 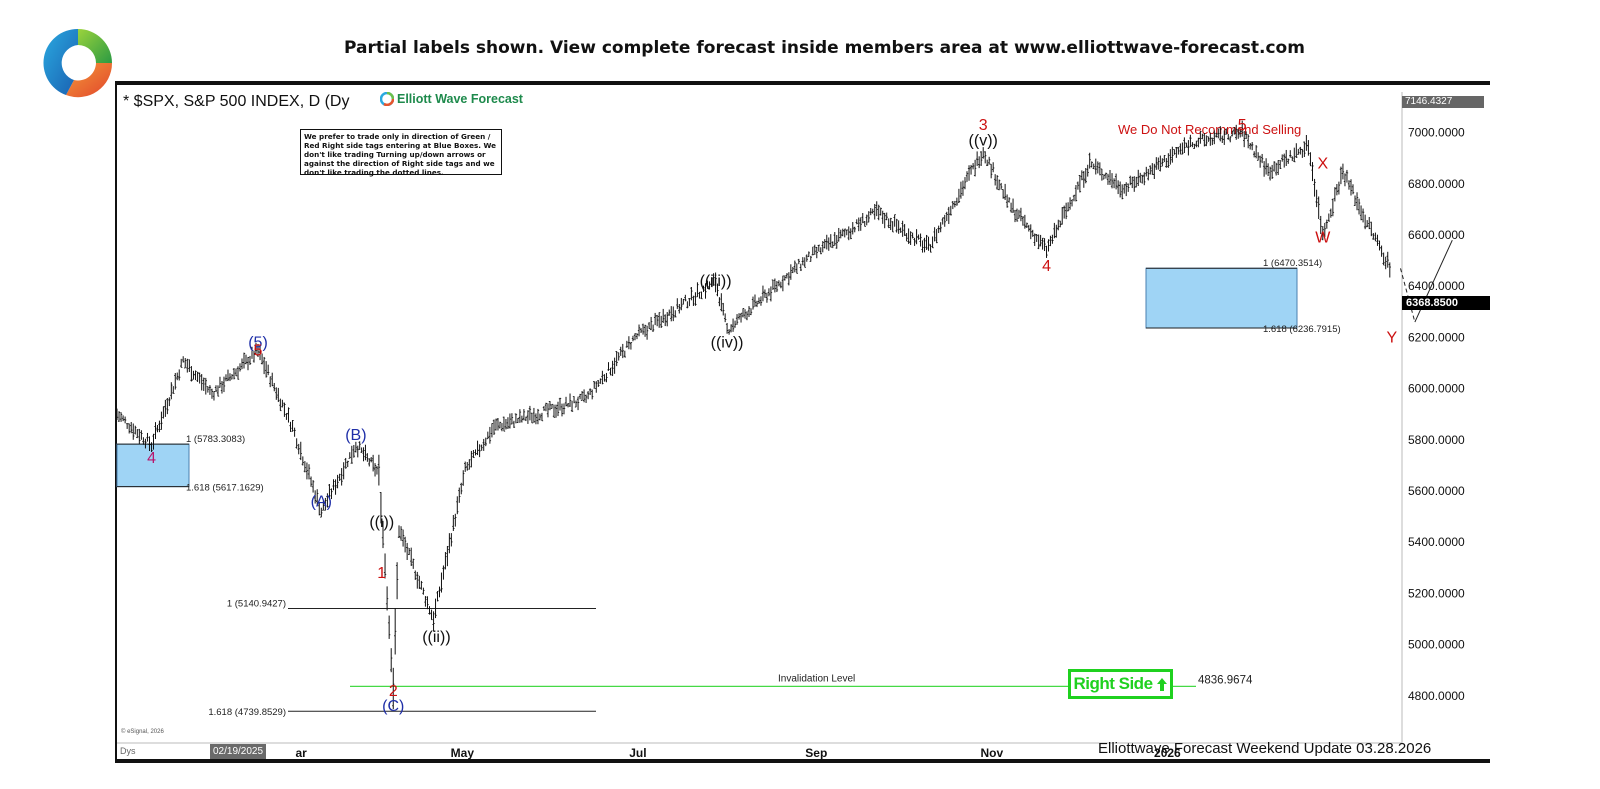 What do you see at coordinates (1436, 696) in the screenshot?
I see `y-tick-label: 4800.0000` at bounding box center [1436, 696].